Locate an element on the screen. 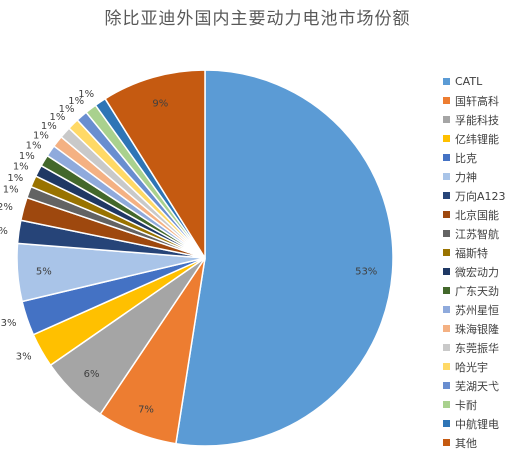  legend-label: 国轩高科 is located at coordinates (477, 101).